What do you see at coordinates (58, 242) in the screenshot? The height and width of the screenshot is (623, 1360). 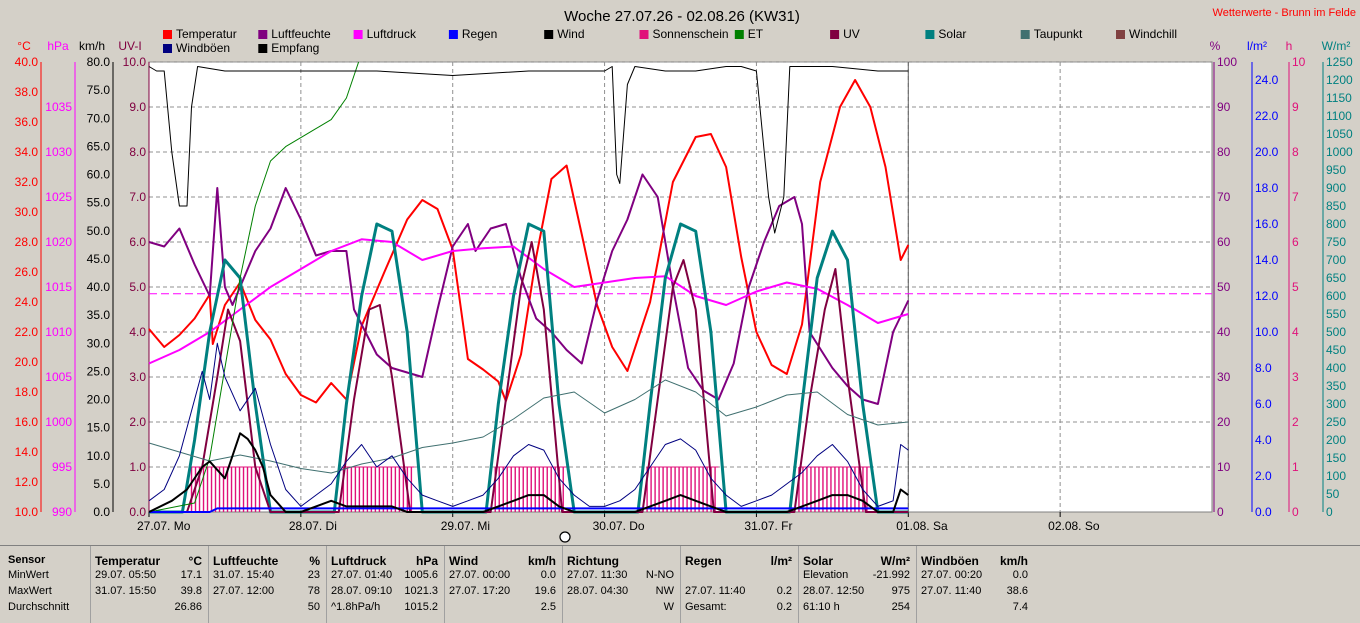 I see `tick-hpa-3: 1020` at bounding box center [58, 242].